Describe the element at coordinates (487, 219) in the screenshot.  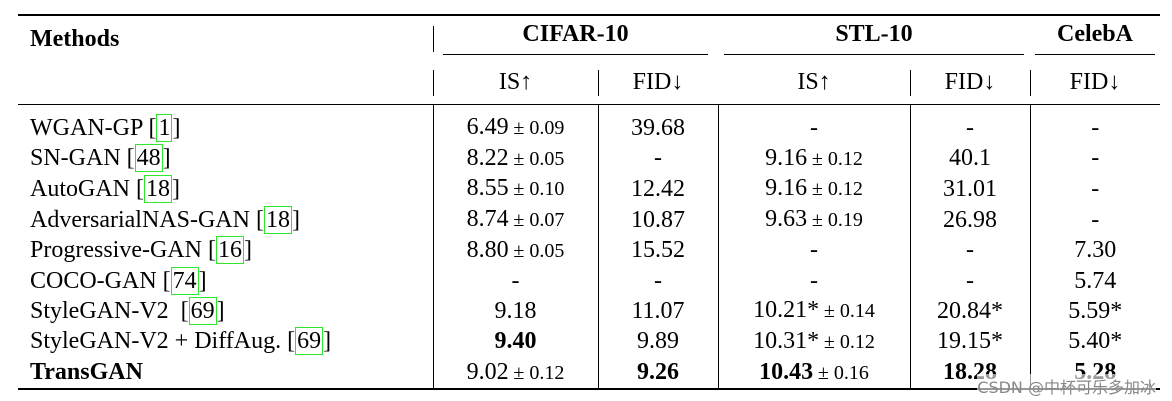
I see `value: 8.74` at that location.